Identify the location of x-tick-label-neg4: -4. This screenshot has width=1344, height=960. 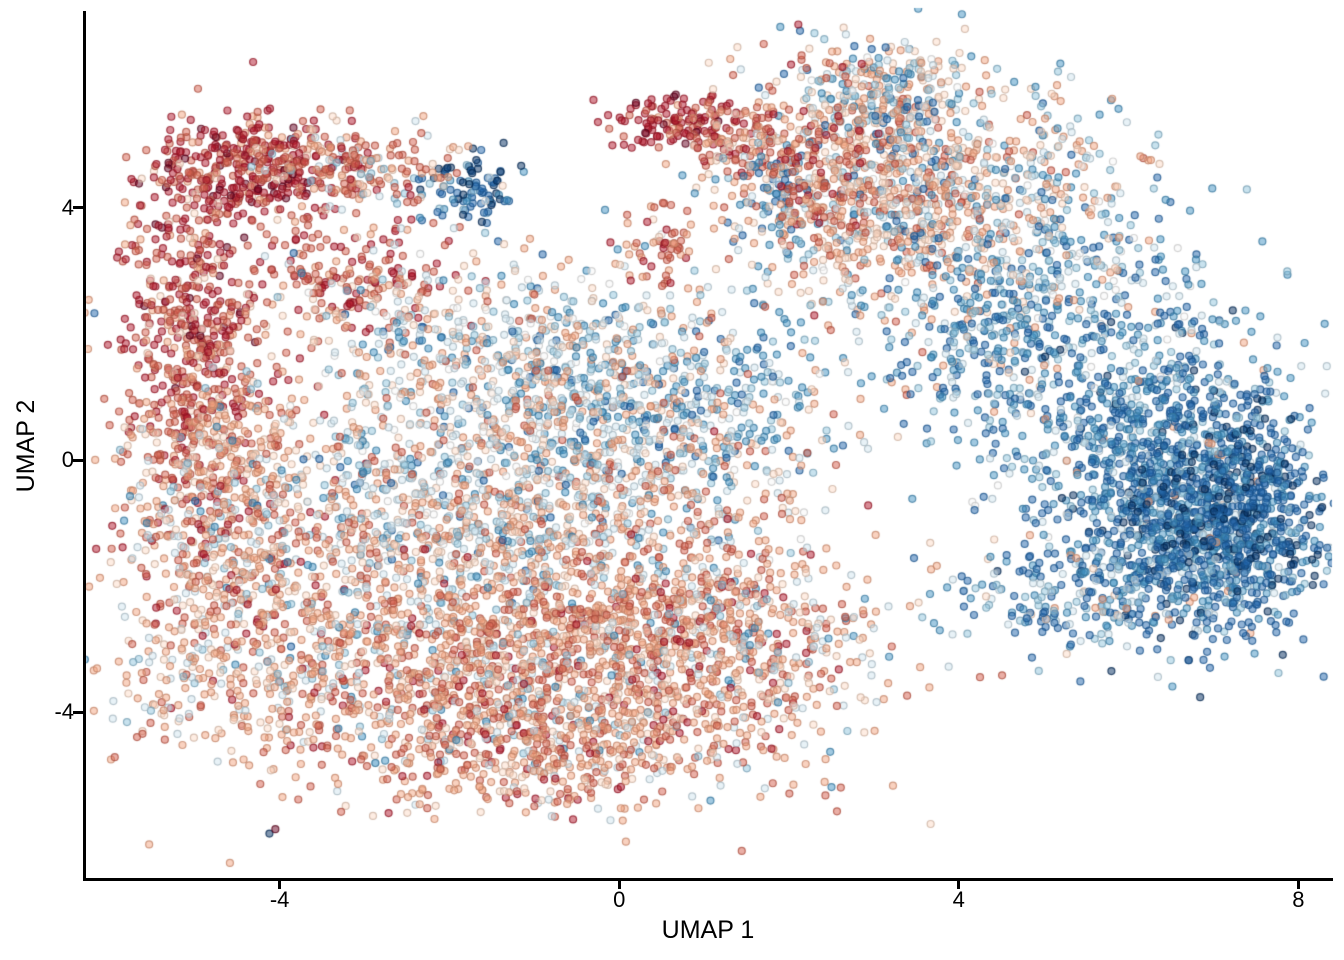
(279, 899).